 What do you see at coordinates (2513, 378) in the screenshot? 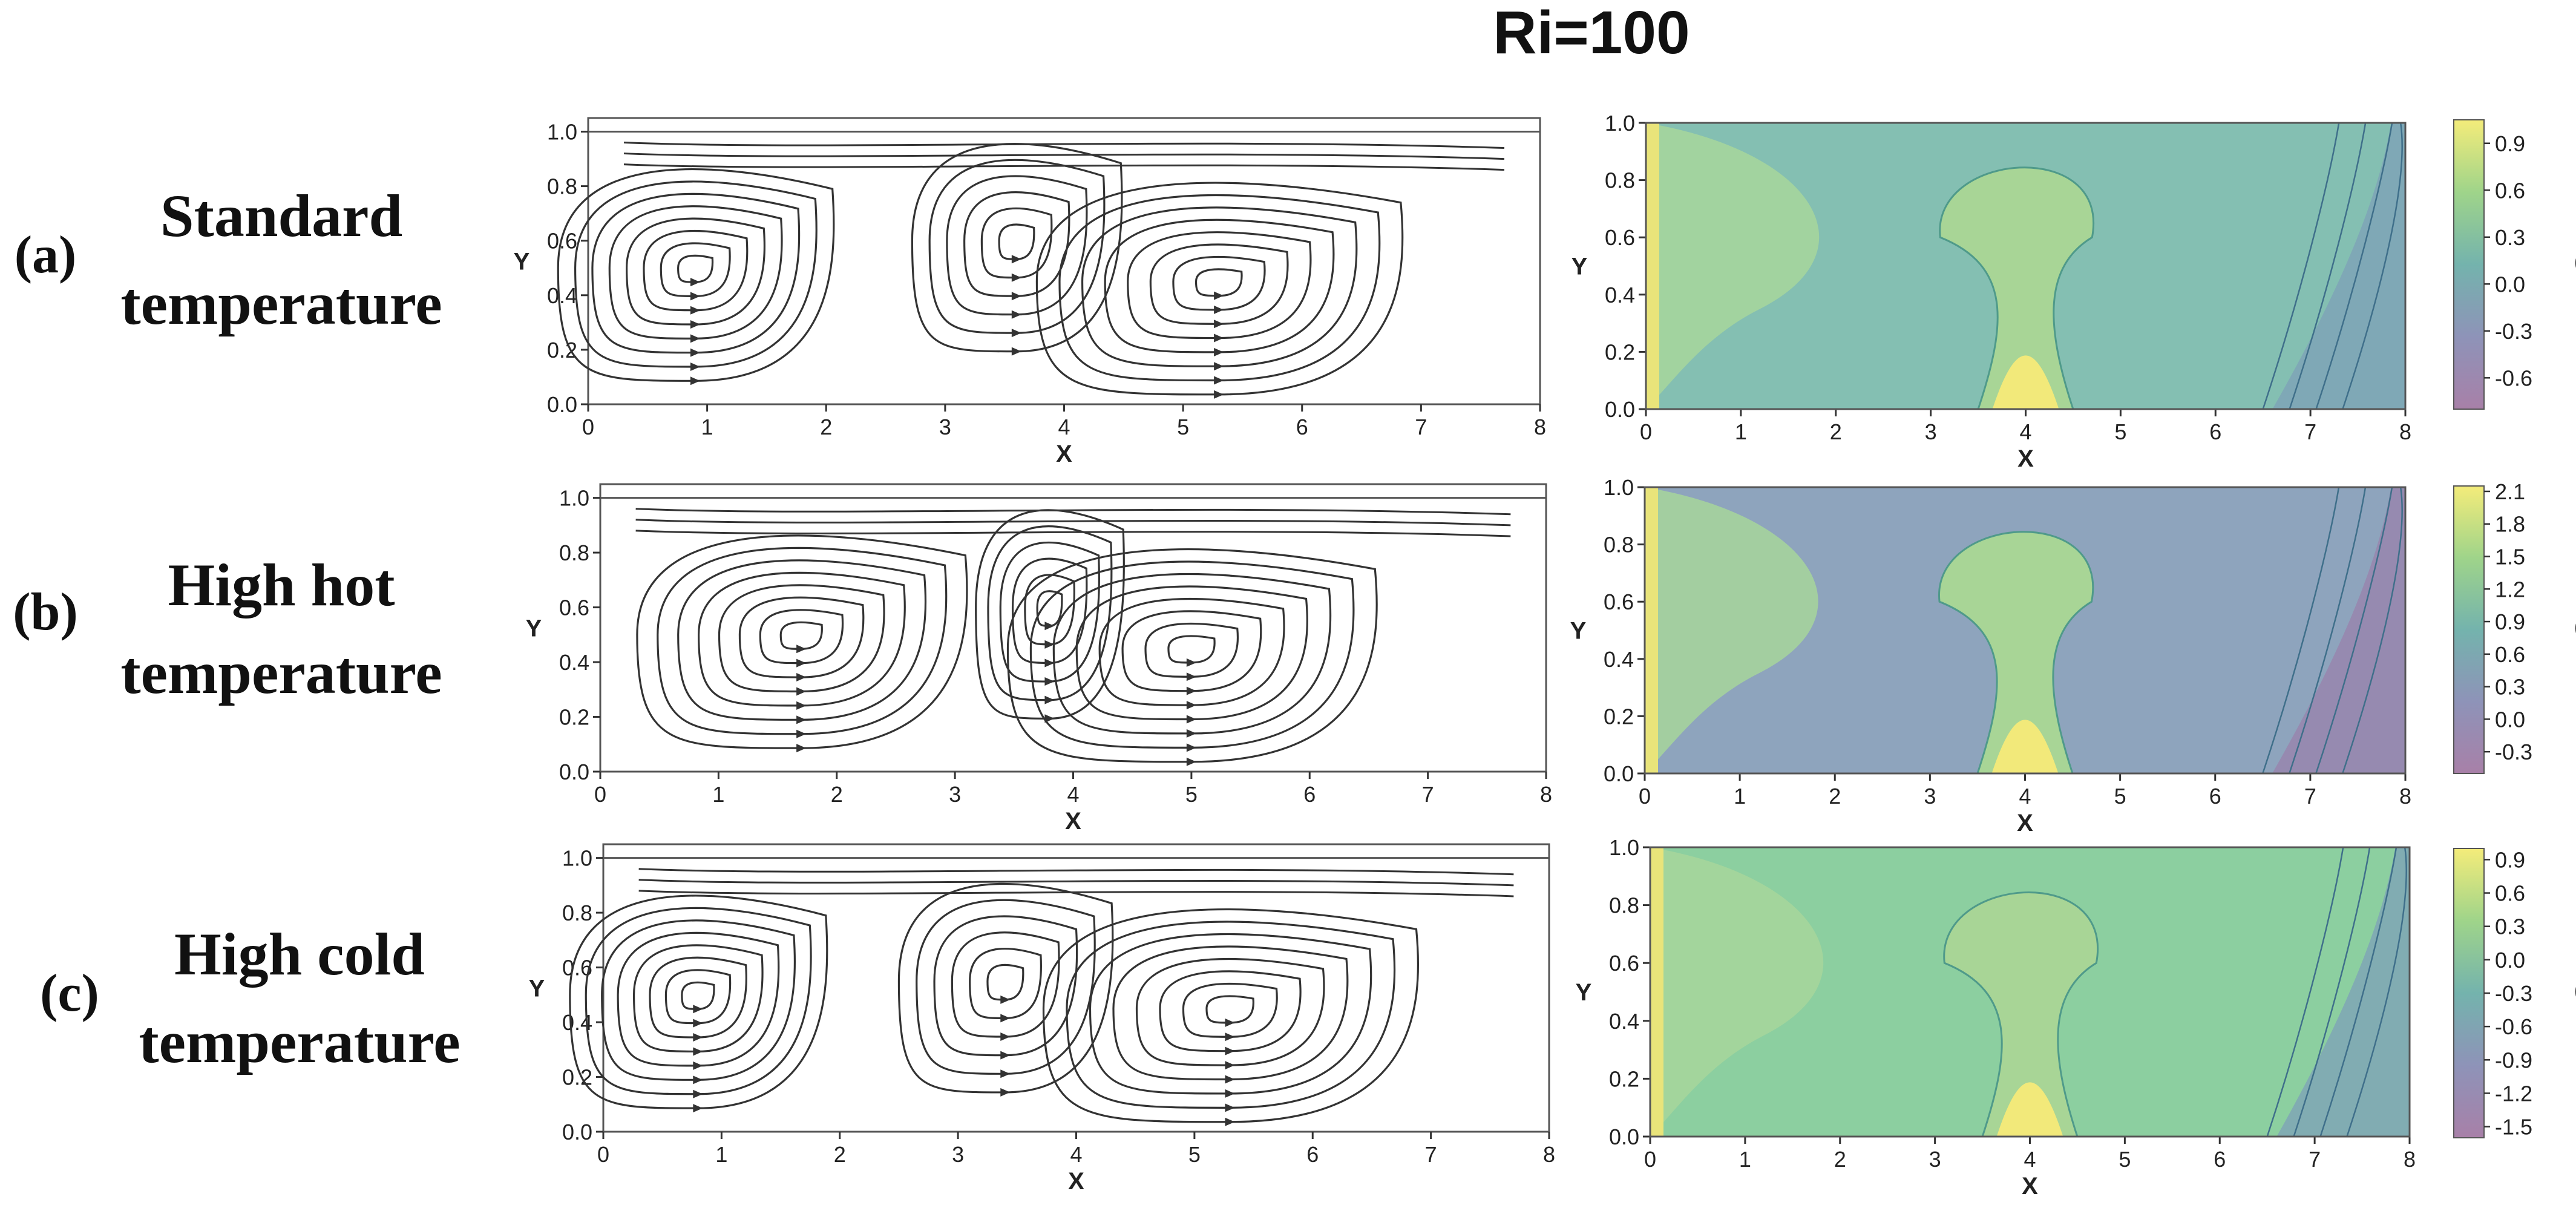
I see `colorbar-tick-label: -0.6` at bounding box center [2513, 378].